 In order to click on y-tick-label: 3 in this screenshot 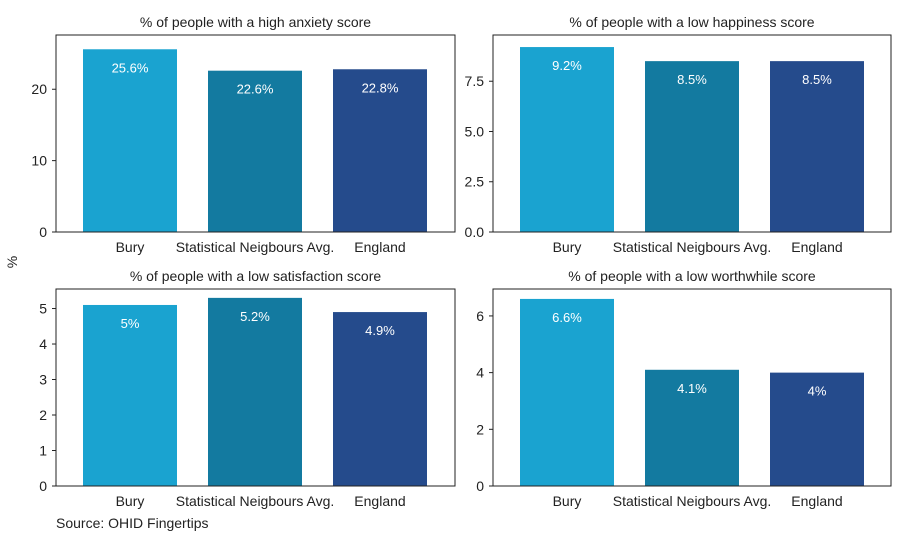, I will do `click(43, 380)`.